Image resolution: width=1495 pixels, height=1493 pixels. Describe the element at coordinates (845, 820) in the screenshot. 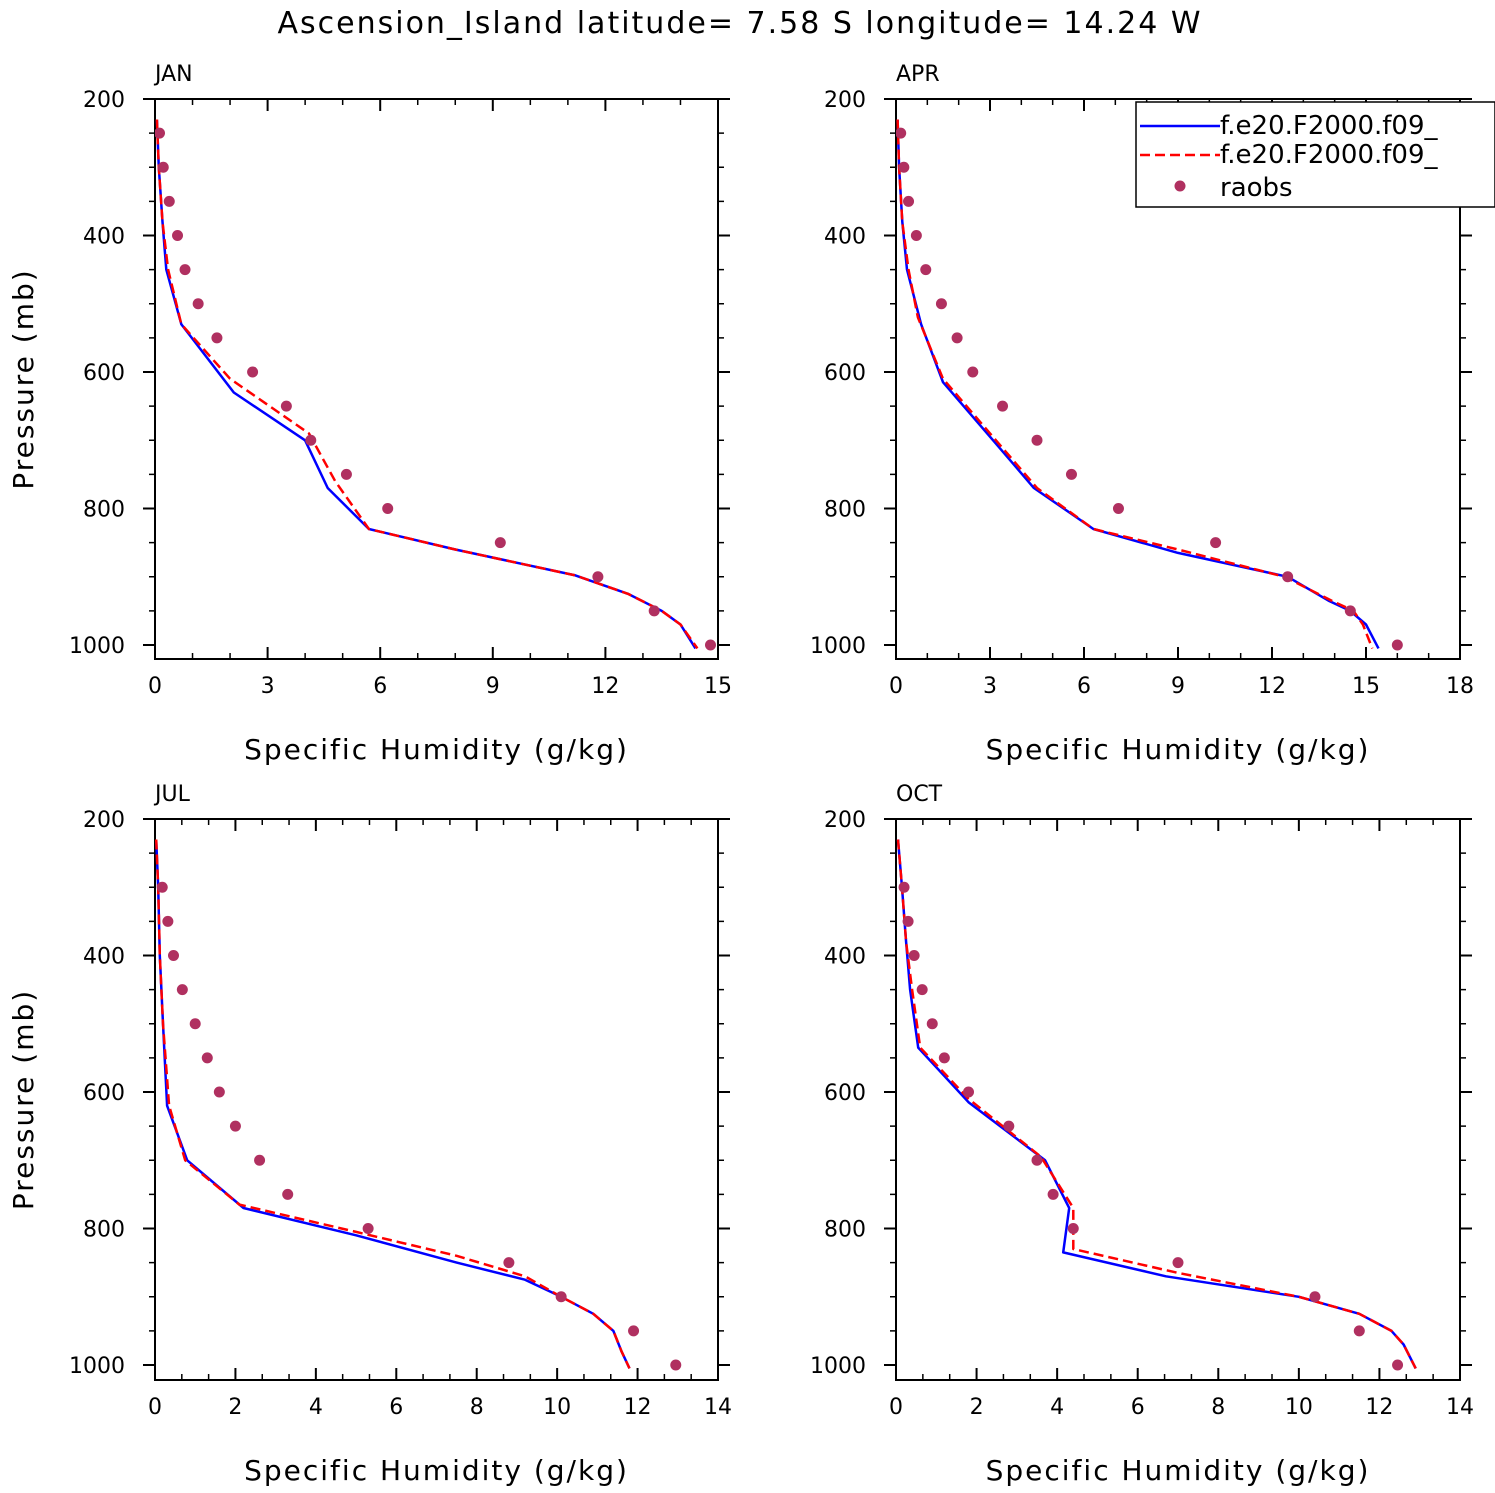

I see `y-tick-label: 200` at that location.